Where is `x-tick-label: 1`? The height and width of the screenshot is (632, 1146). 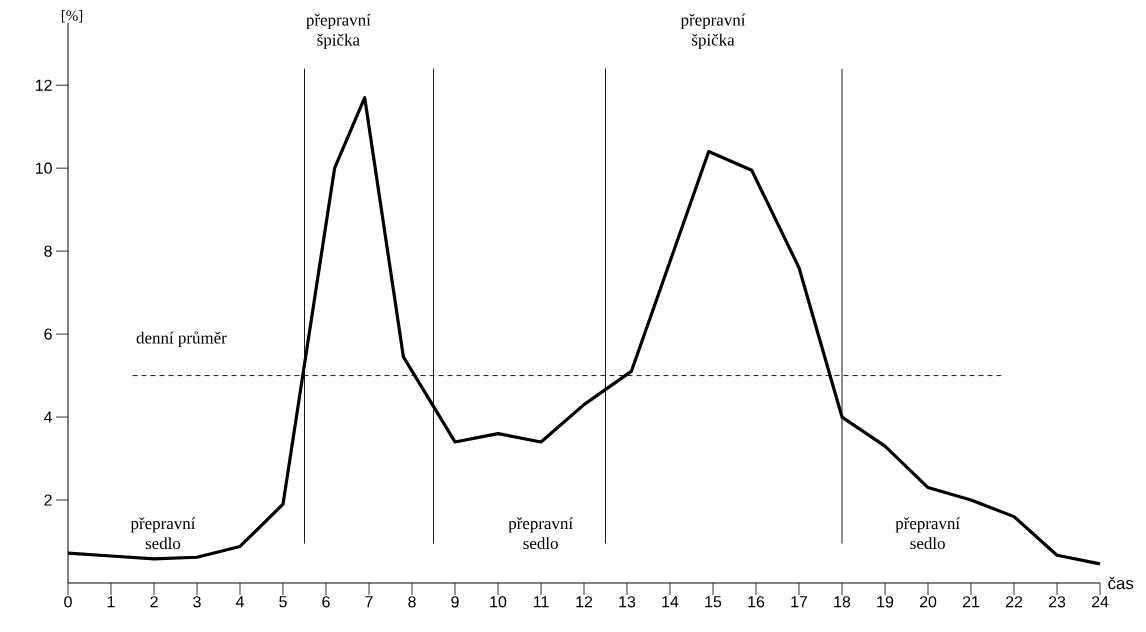
x-tick-label: 1 is located at coordinates (111, 602).